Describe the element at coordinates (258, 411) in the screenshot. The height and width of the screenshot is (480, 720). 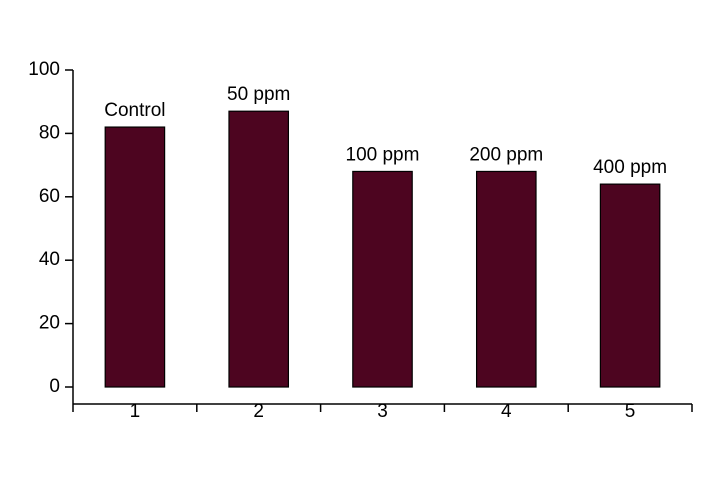
I see `x-tick-label: 2` at that location.